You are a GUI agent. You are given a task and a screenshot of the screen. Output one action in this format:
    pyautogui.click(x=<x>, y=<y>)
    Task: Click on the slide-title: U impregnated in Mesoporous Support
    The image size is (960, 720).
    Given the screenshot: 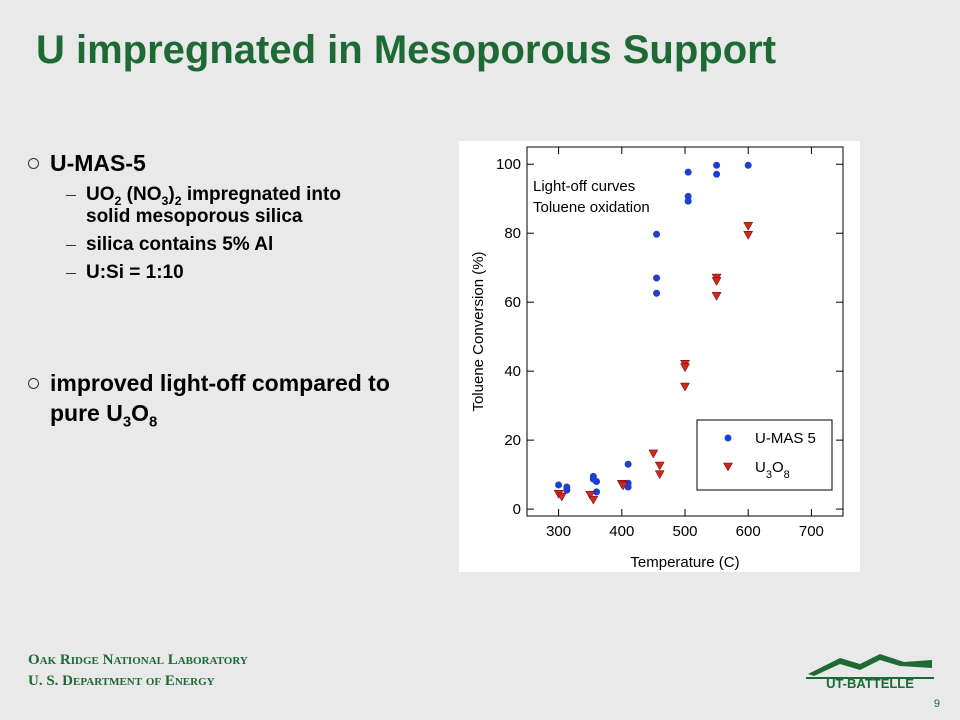 What is the action you would take?
    pyautogui.click(x=406, y=50)
    